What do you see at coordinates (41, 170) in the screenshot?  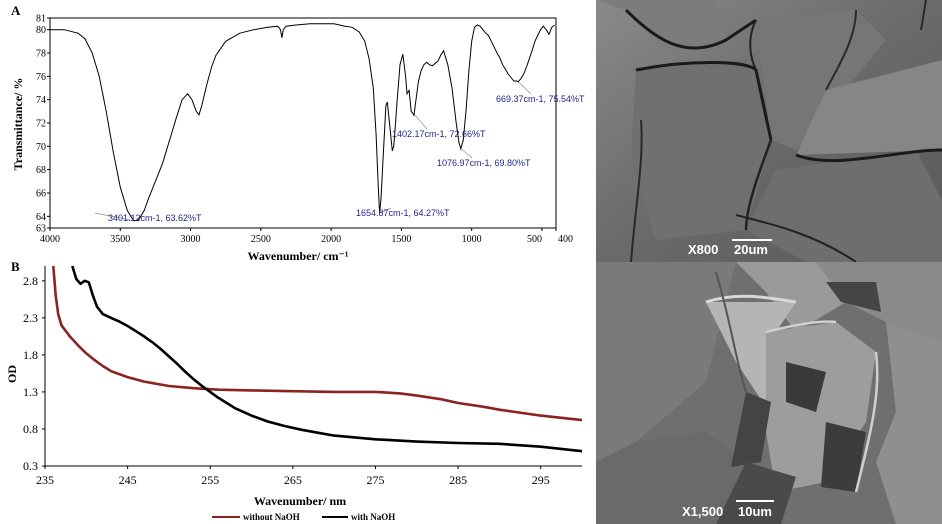 I see `ftir-y-tick-label: 68` at bounding box center [41, 170].